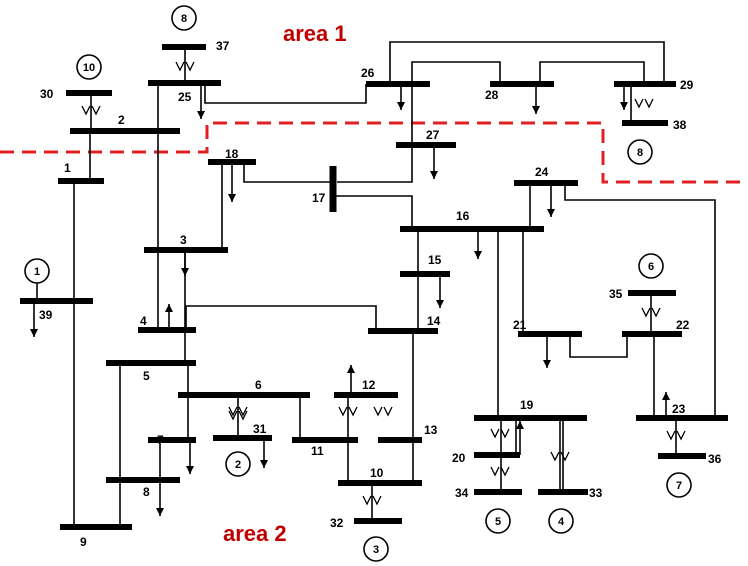  I want to click on bus-28-label: 28, so click(492, 95).